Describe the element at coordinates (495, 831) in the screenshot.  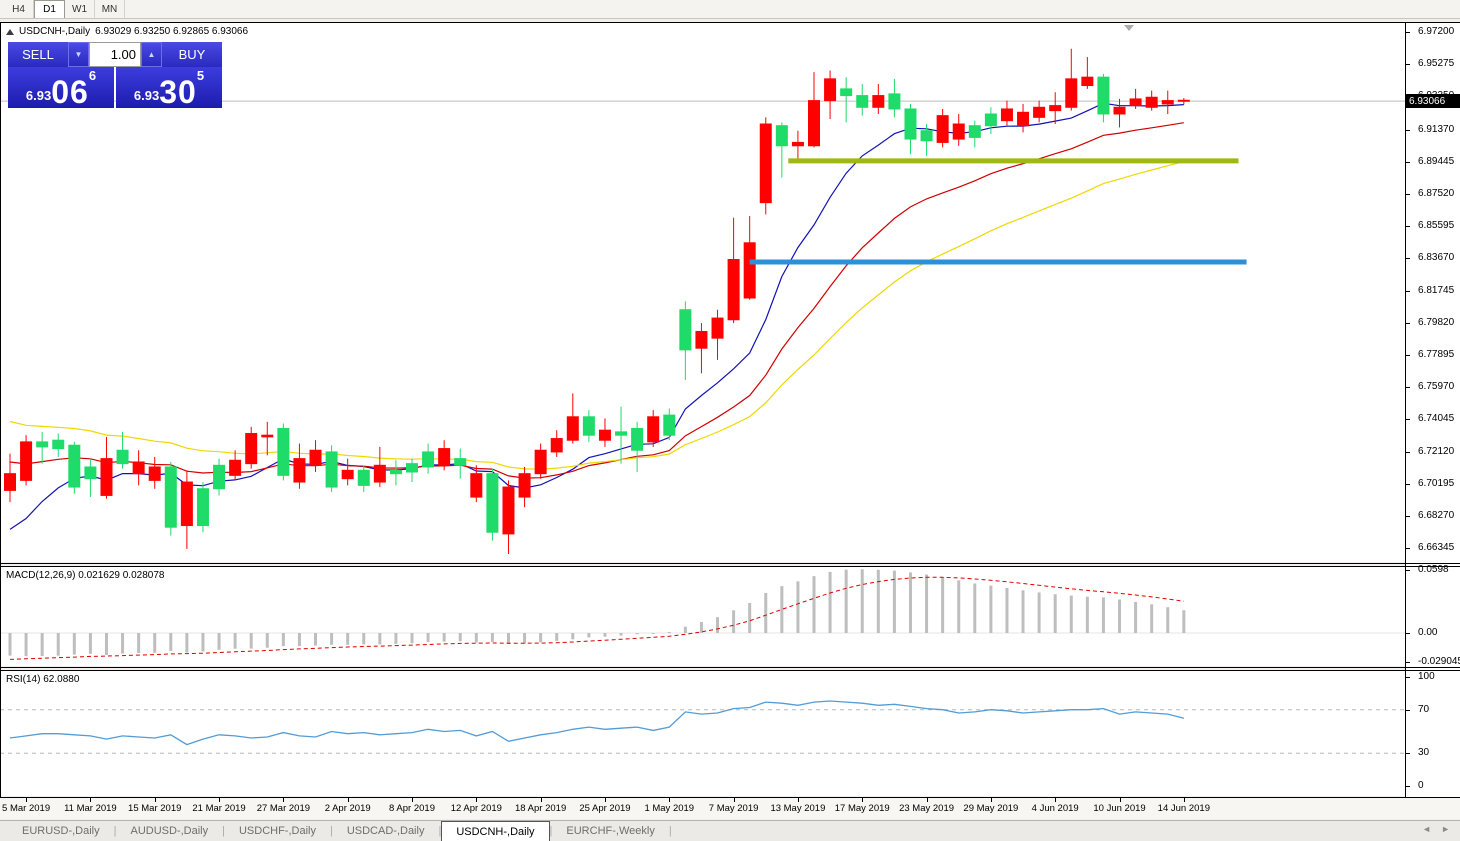
I see `symbol-tab-usdcnh: USDCNH-,Daily` at that location.